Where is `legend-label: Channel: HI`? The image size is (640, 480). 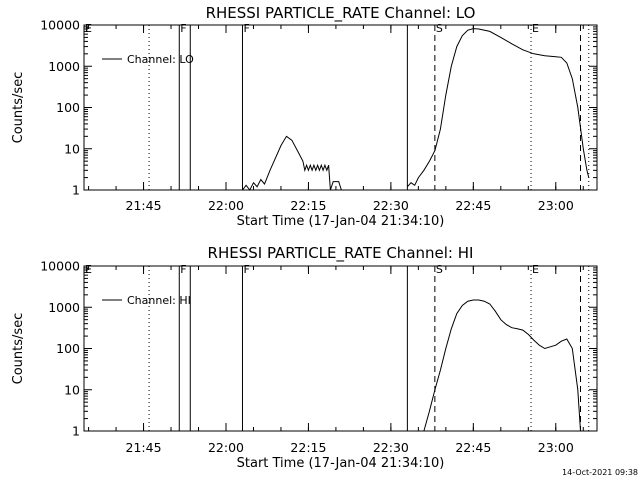 legend-label: Channel: HI is located at coordinates (159, 300).